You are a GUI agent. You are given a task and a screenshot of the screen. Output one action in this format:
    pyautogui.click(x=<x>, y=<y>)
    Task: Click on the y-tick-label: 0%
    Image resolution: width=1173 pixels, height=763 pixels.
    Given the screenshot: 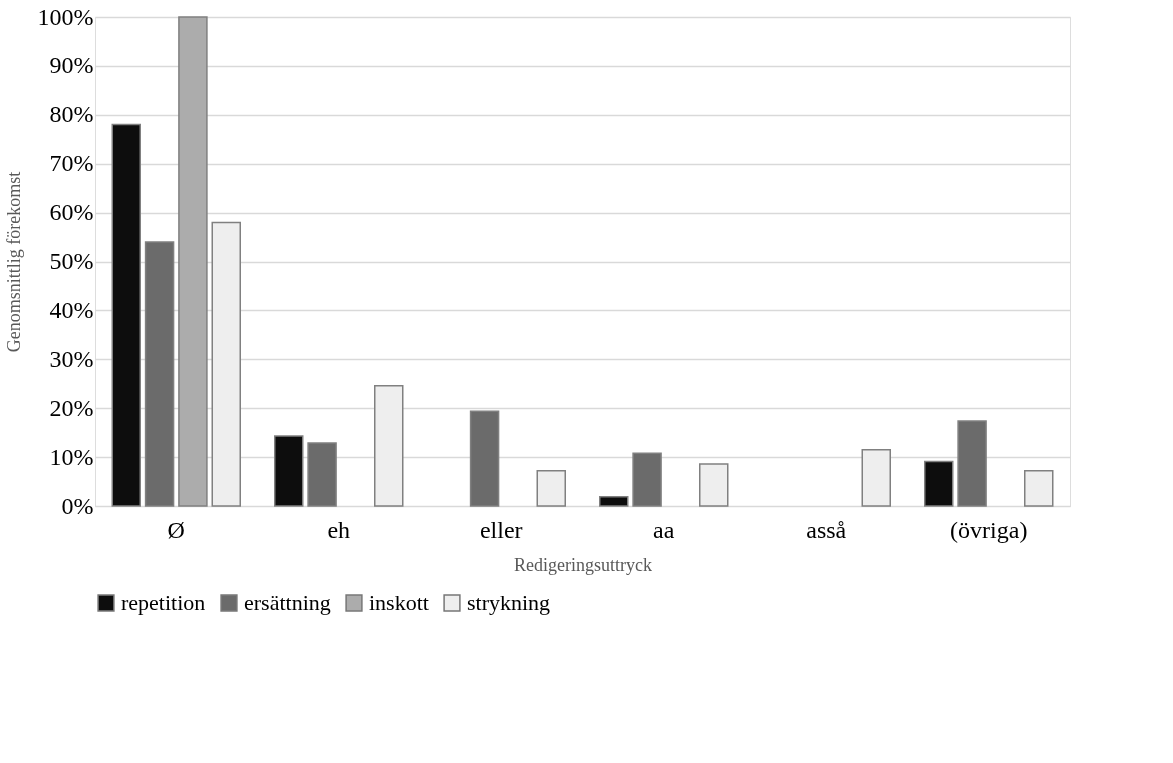 What is the action you would take?
    pyautogui.click(x=77, y=505)
    